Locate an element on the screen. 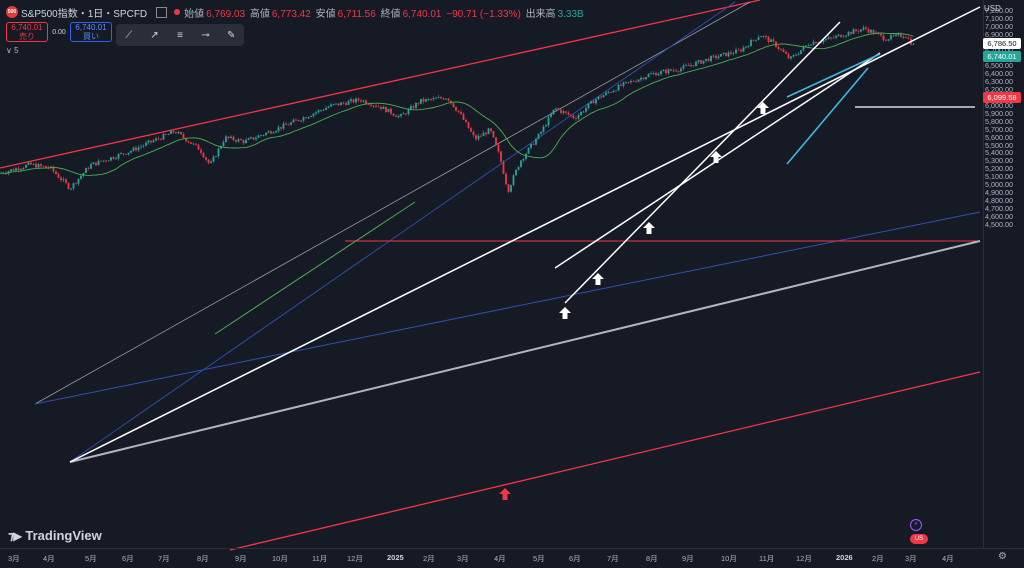 The height and width of the screenshot is (568, 1024). price-tick-label: 5,000.00 is located at coordinates (999, 185).